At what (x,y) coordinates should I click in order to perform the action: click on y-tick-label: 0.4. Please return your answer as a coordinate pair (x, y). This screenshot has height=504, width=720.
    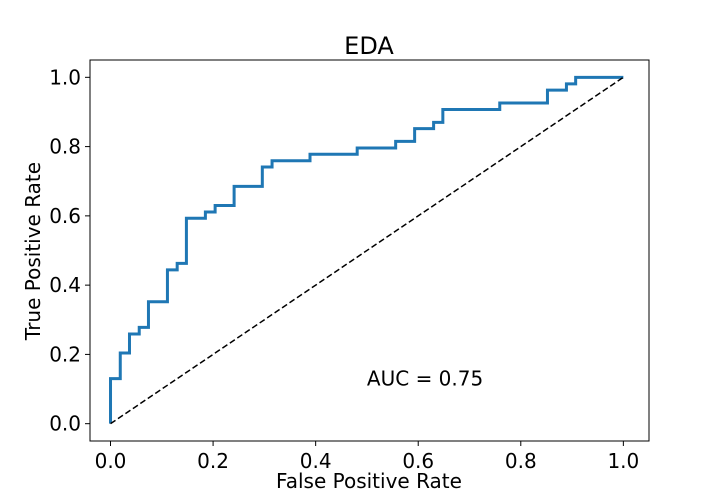
    Looking at the image, I should click on (65, 285).